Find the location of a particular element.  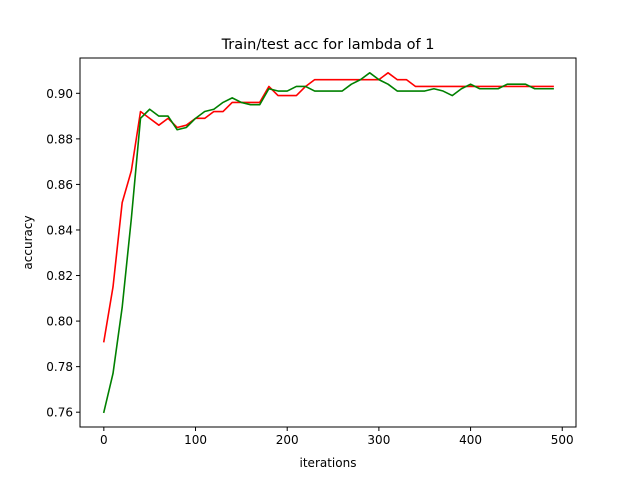

x-axis-label: iterations is located at coordinates (328, 463).